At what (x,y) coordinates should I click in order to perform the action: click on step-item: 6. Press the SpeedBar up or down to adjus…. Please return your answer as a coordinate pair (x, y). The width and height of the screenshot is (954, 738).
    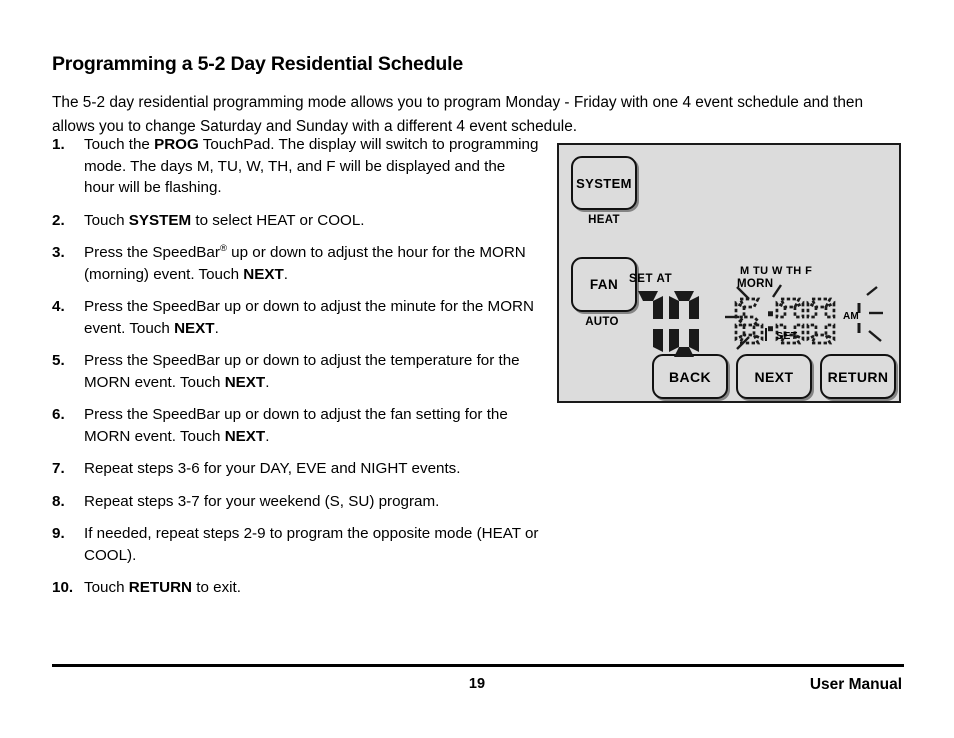
    Looking at the image, I should click on (295, 425).